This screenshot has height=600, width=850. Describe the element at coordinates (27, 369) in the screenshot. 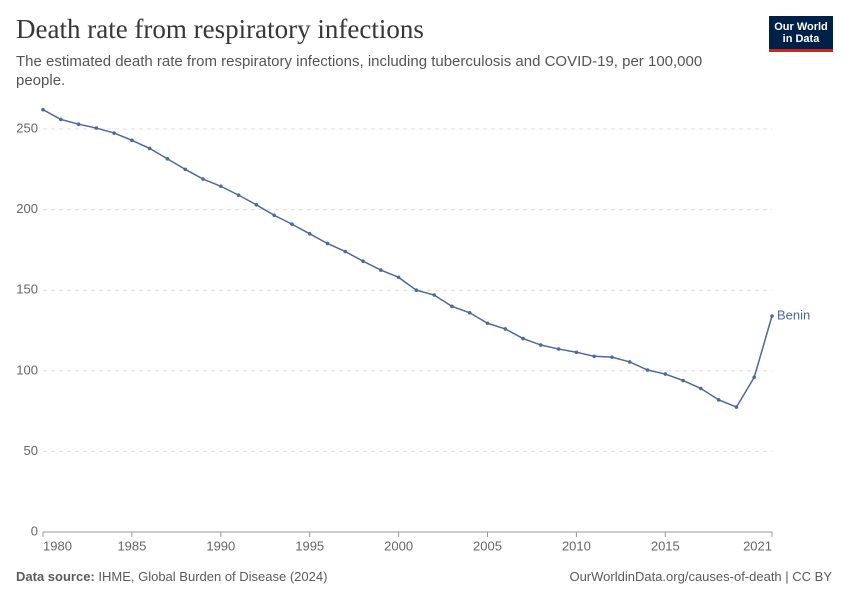

I see `y-tick-label: 100` at that location.